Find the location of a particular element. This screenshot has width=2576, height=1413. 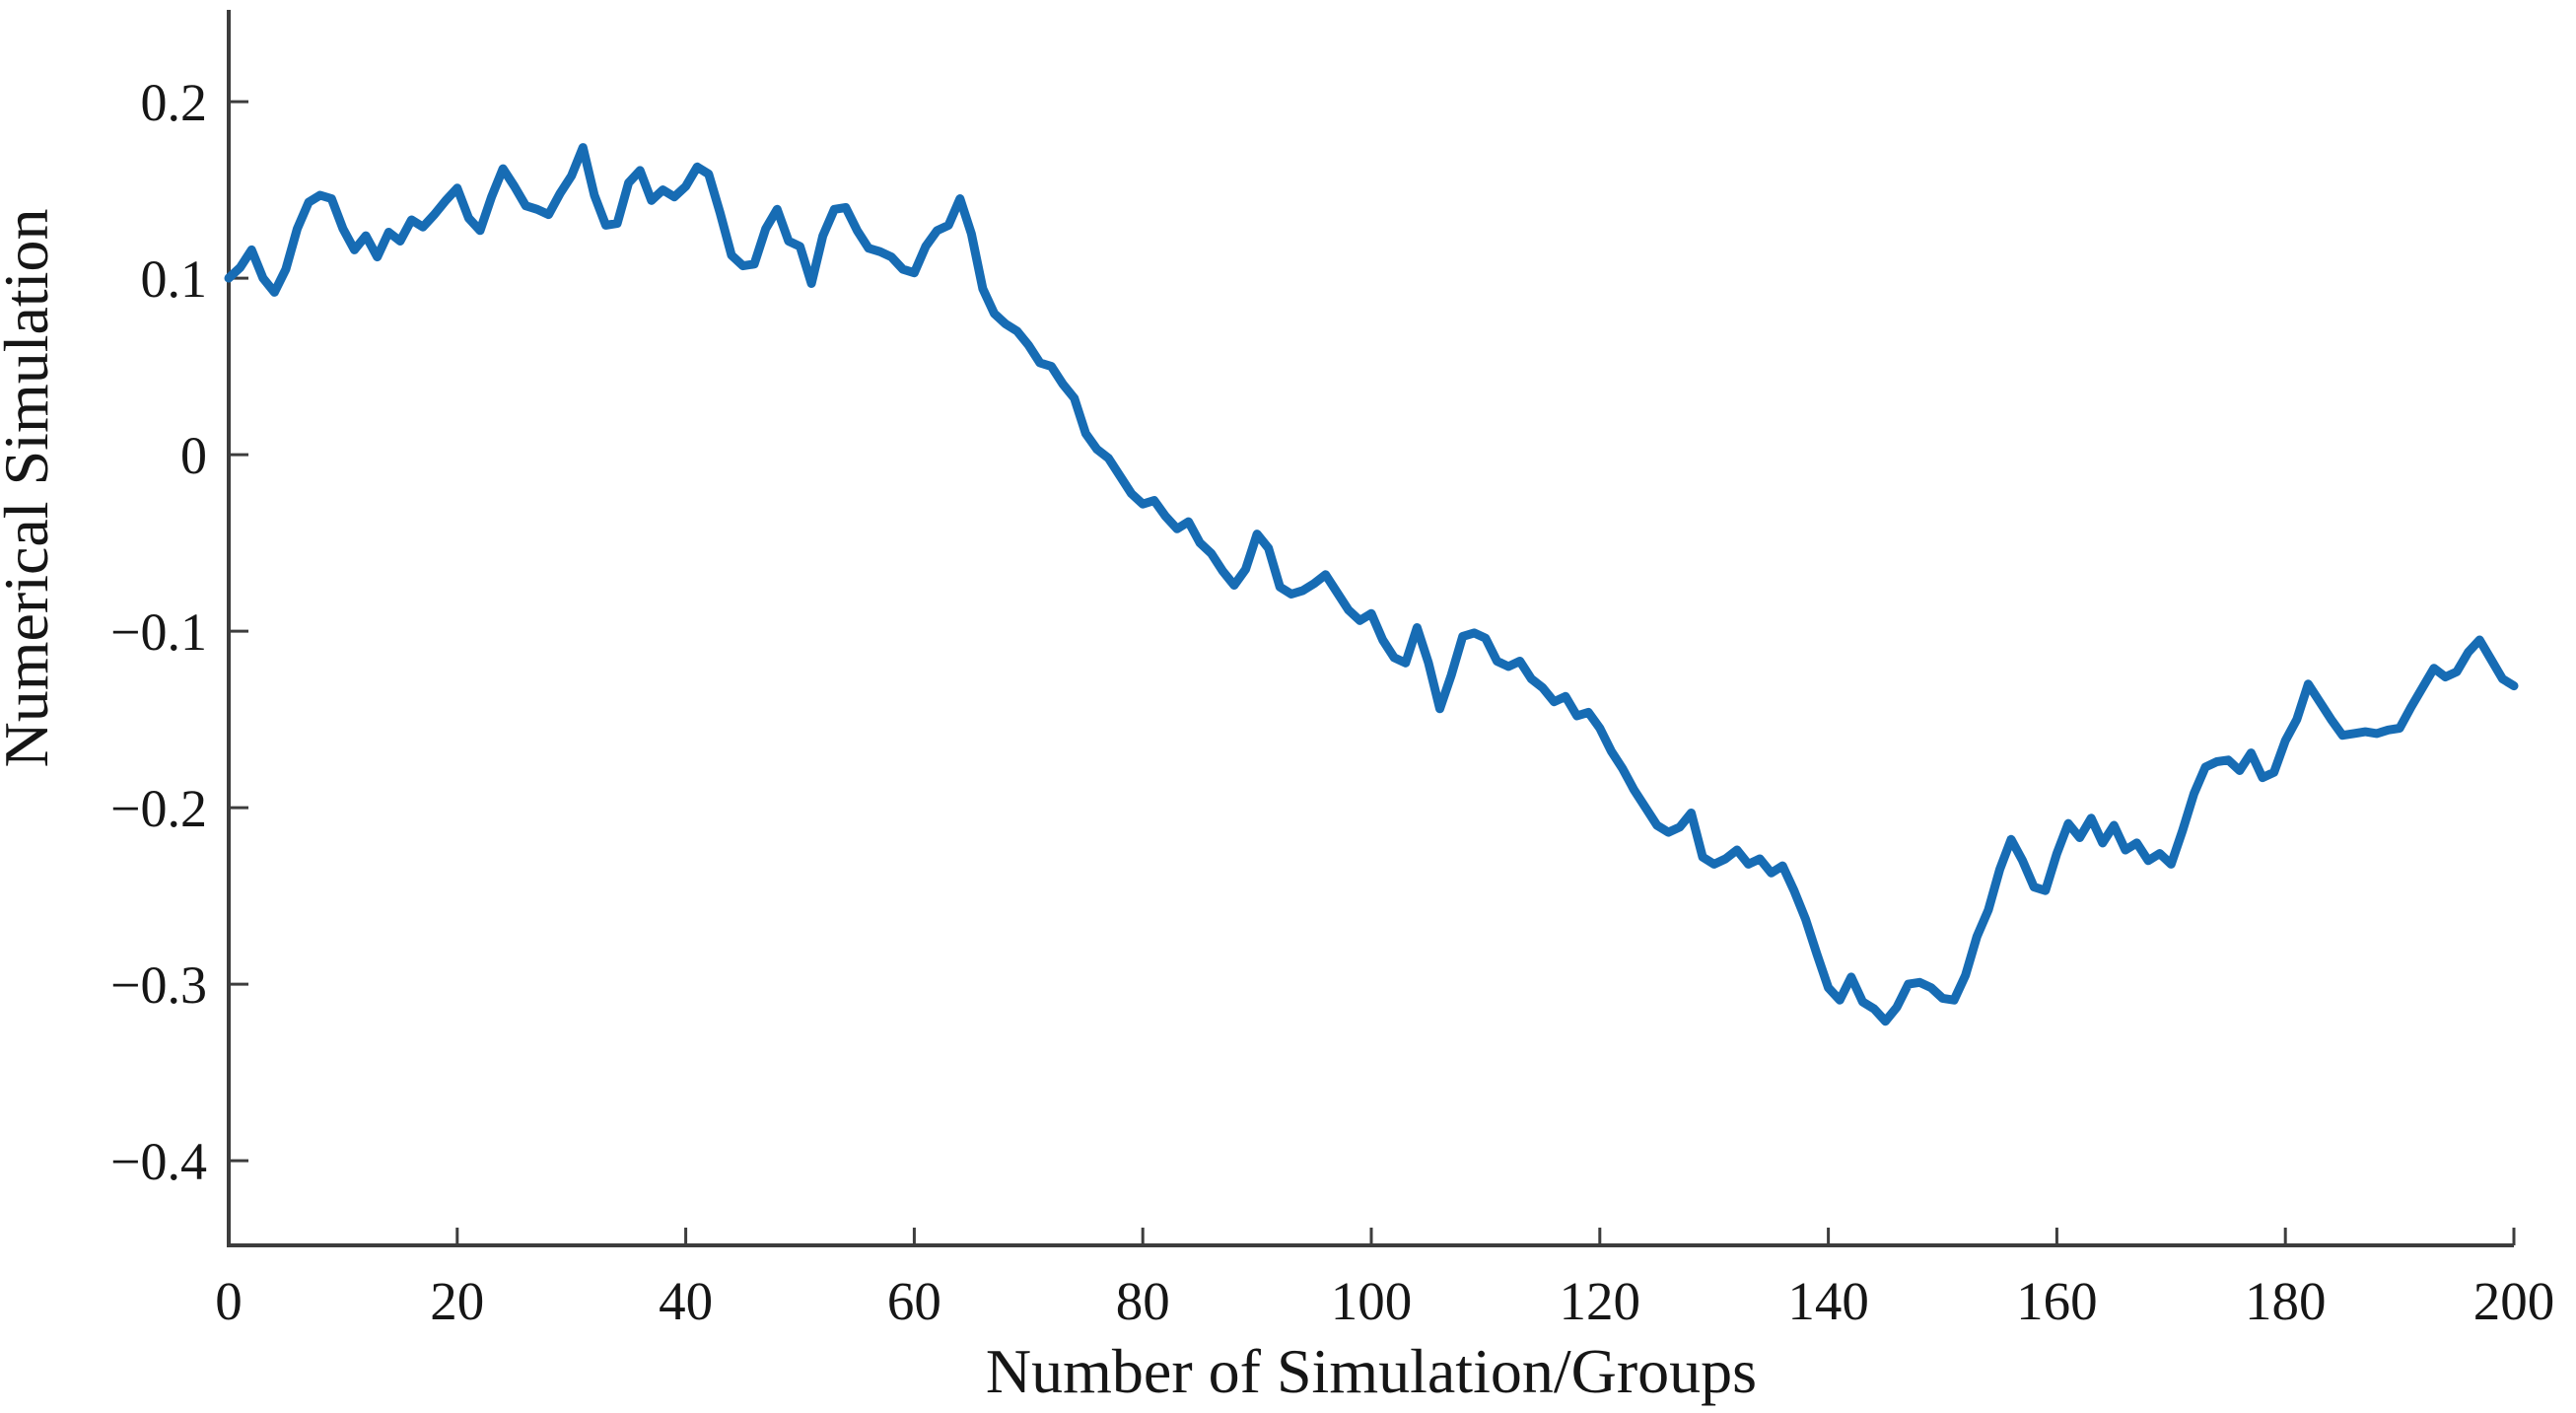

x-tick-label: 100 is located at coordinates (1372, 1301).